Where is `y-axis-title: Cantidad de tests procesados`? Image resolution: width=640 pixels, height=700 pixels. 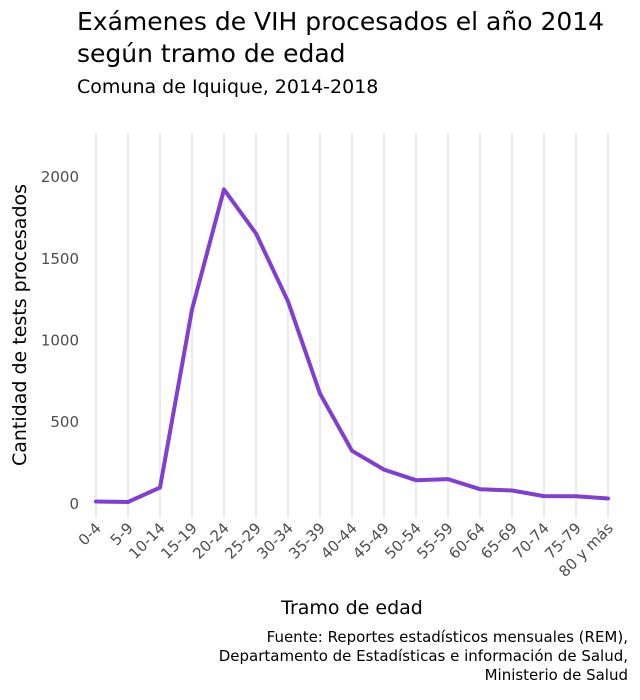 y-axis-title: Cantidad de tests procesados is located at coordinates (20, 325).